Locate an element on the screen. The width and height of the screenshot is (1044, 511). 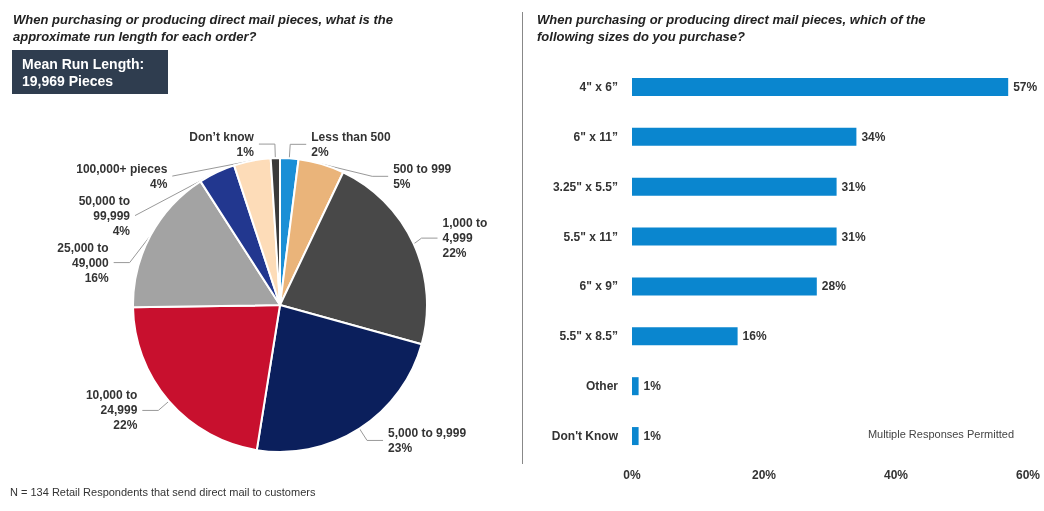
y-tick-label: 5.5" x 8.5” is located at coordinates (588, 336).